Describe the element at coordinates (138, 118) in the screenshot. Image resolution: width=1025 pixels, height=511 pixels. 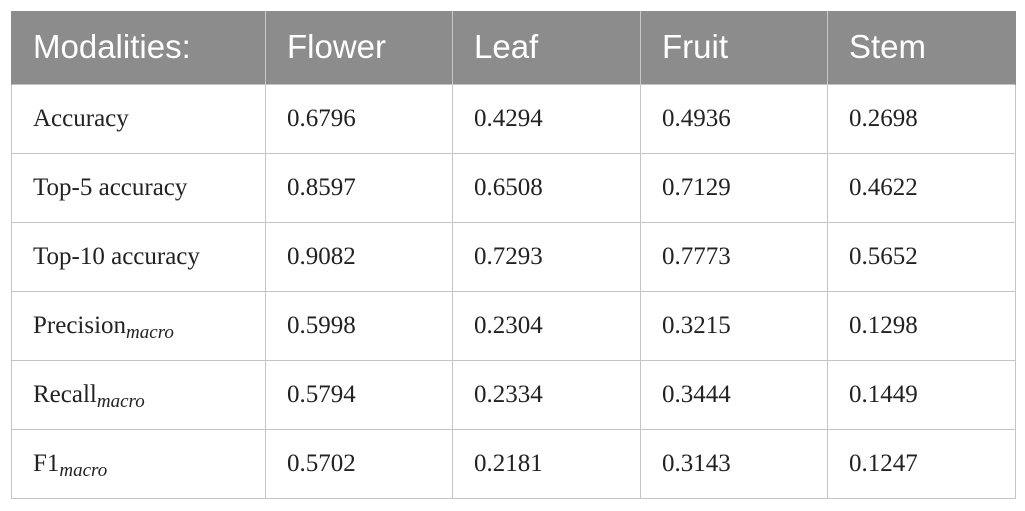
I see `metric-label: Accuracy` at that location.